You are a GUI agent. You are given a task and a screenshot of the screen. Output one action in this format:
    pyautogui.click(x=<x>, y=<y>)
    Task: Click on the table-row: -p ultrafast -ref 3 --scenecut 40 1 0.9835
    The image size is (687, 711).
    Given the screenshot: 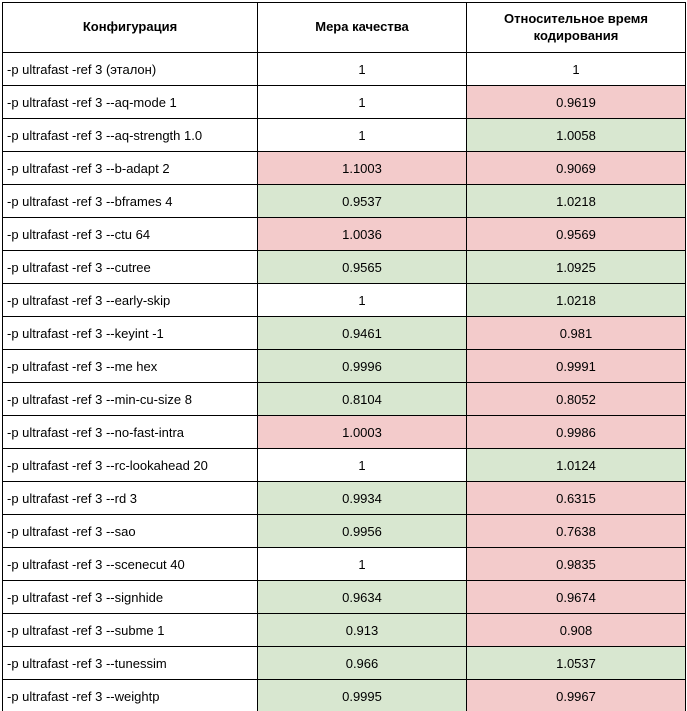 What is the action you would take?
    pyautogui.click(x=344, y=564)
    